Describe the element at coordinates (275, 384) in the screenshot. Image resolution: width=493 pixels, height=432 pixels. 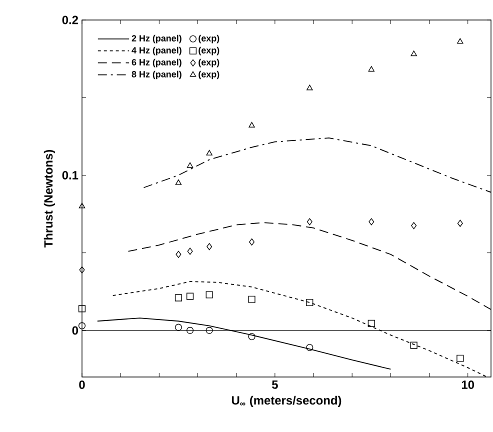
I see `x-tick-label: 5` at that location.